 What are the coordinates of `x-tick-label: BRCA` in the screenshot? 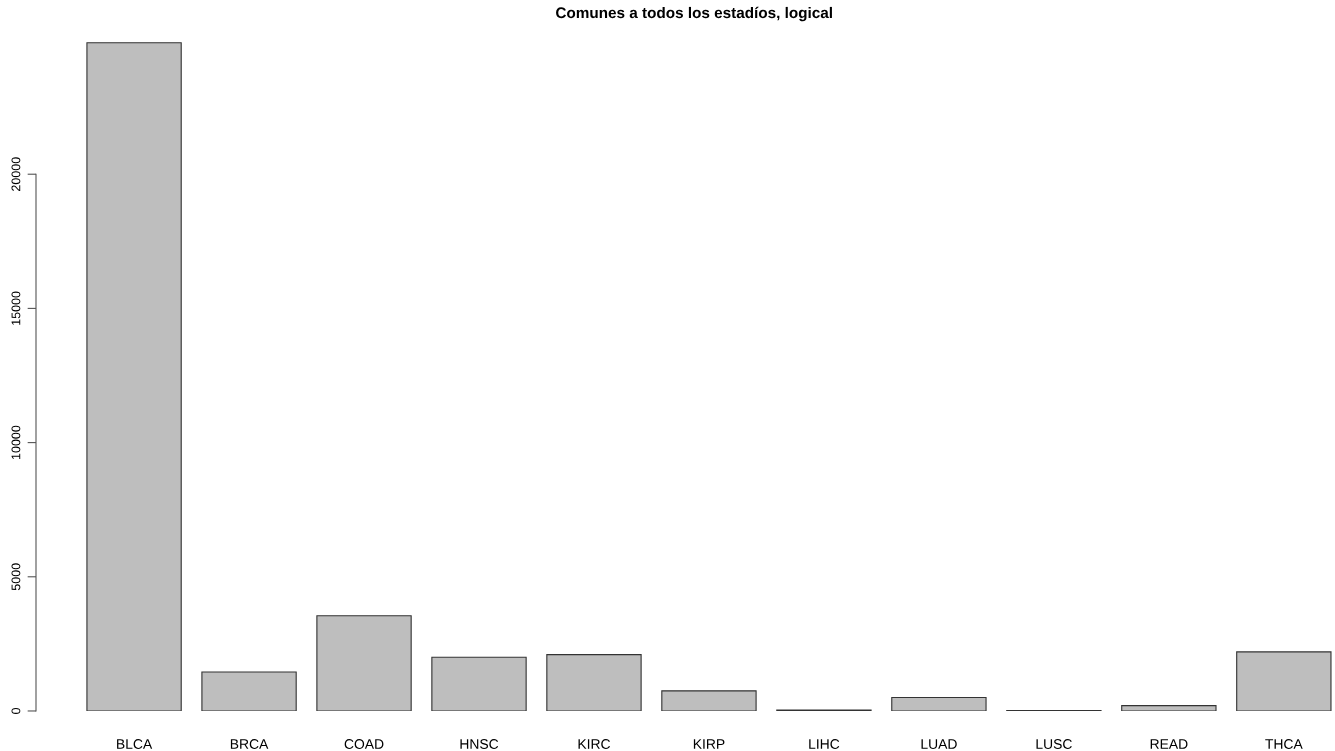 It's located at (249, 744).